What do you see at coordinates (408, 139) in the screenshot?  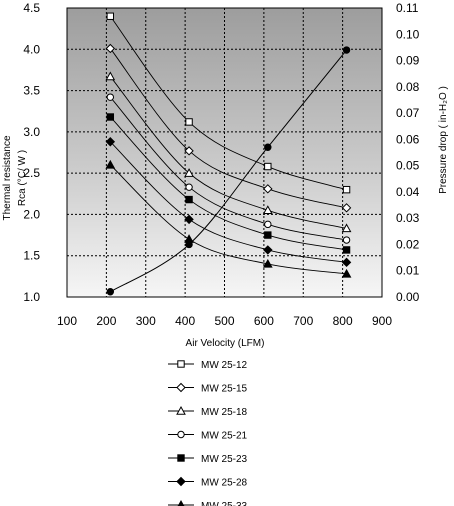 I see `y-right-tick-label: 0.06` at bounding box center [408, 139].